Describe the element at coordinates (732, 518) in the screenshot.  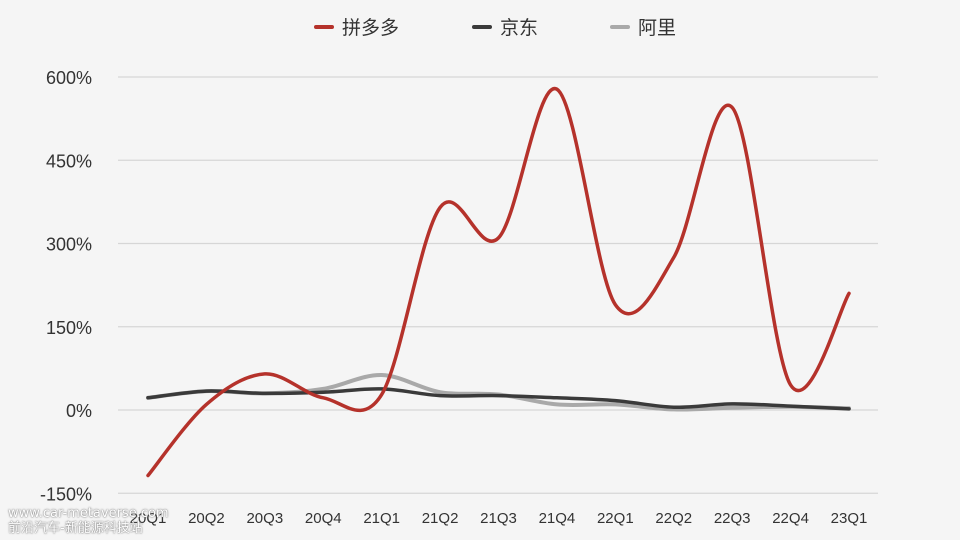
I see `x-tick-label: 22Q3` at that location.